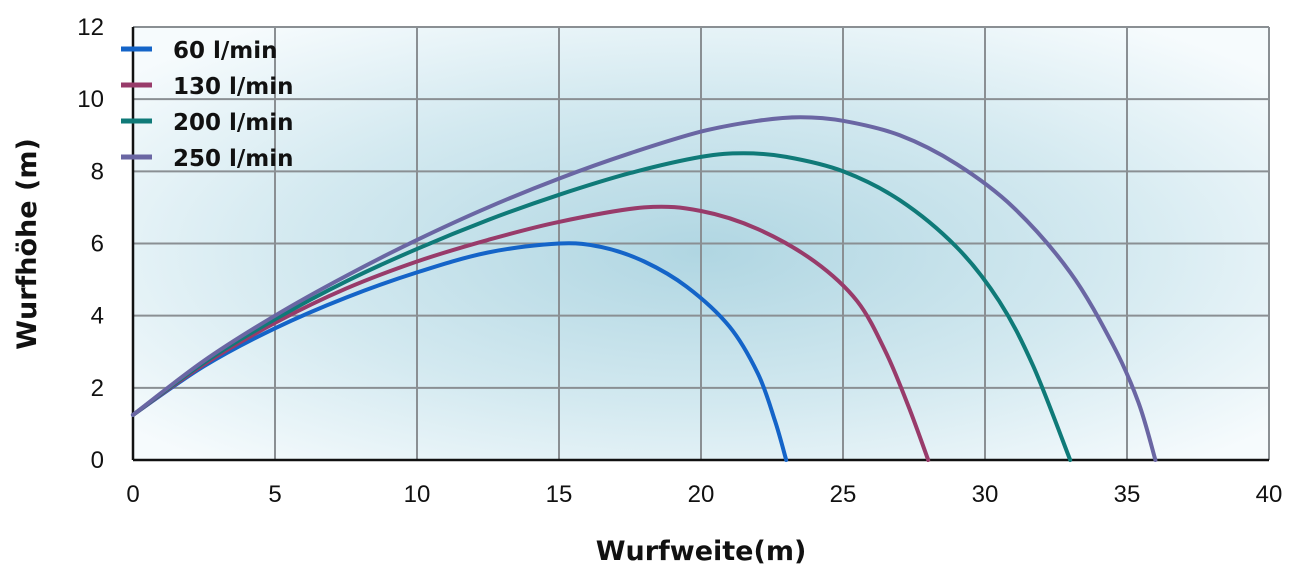  What do you see at coordinates (97, 316) in the screenshot?
I see `y-tick-label-2: 4` at bounding box center [97, 316].